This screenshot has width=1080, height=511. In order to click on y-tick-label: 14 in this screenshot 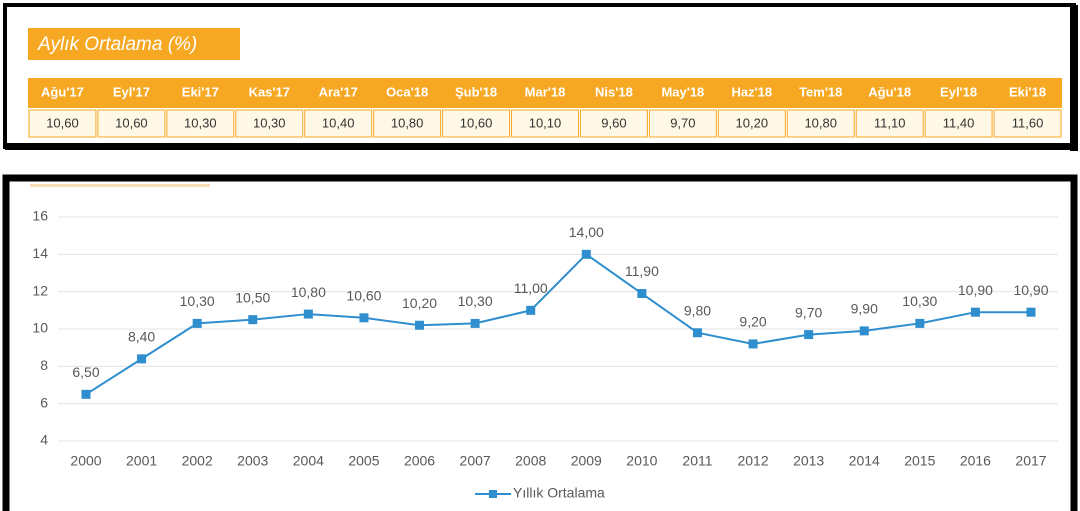, I will do `click(40, 253)`.